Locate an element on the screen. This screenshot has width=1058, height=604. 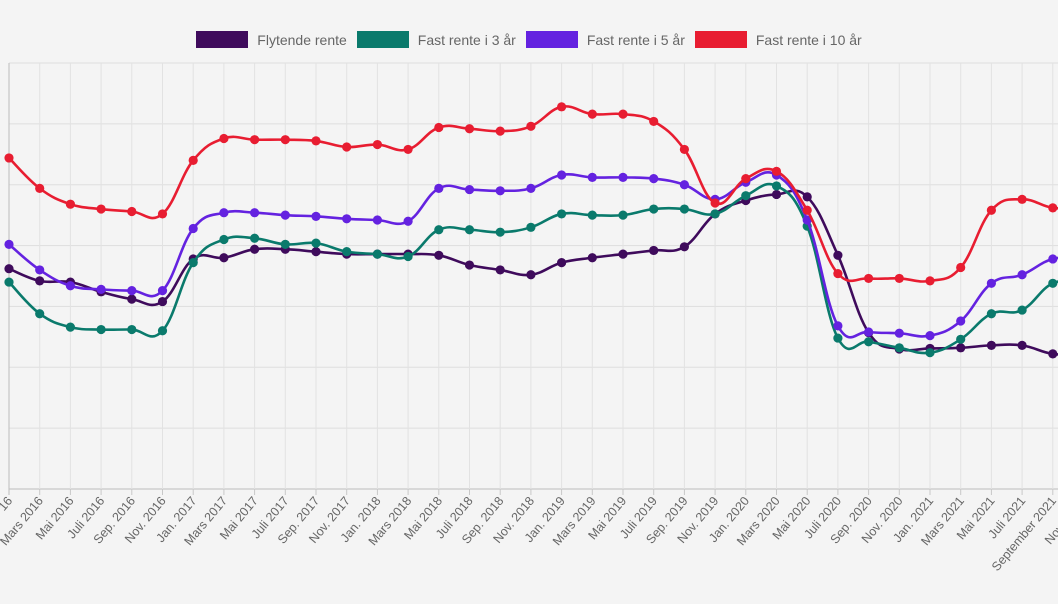
legend-item: Fast rente i 3 år is located at coordinates (436, 39).